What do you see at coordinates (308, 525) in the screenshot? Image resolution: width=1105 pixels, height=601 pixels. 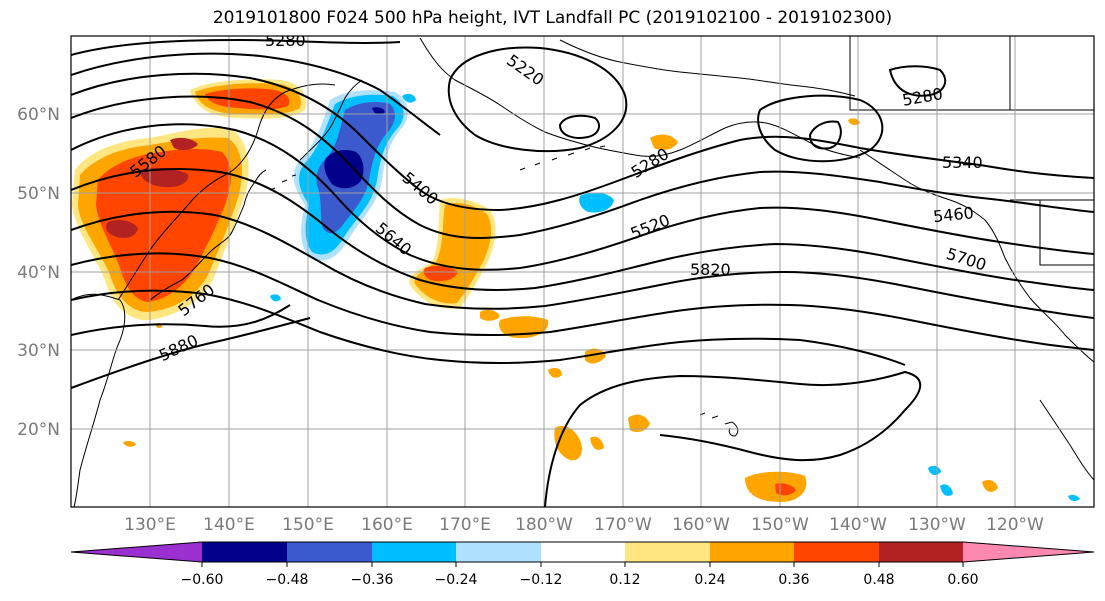 I see `lon-label-150e: 150°E` at bounding box center [308, 525].